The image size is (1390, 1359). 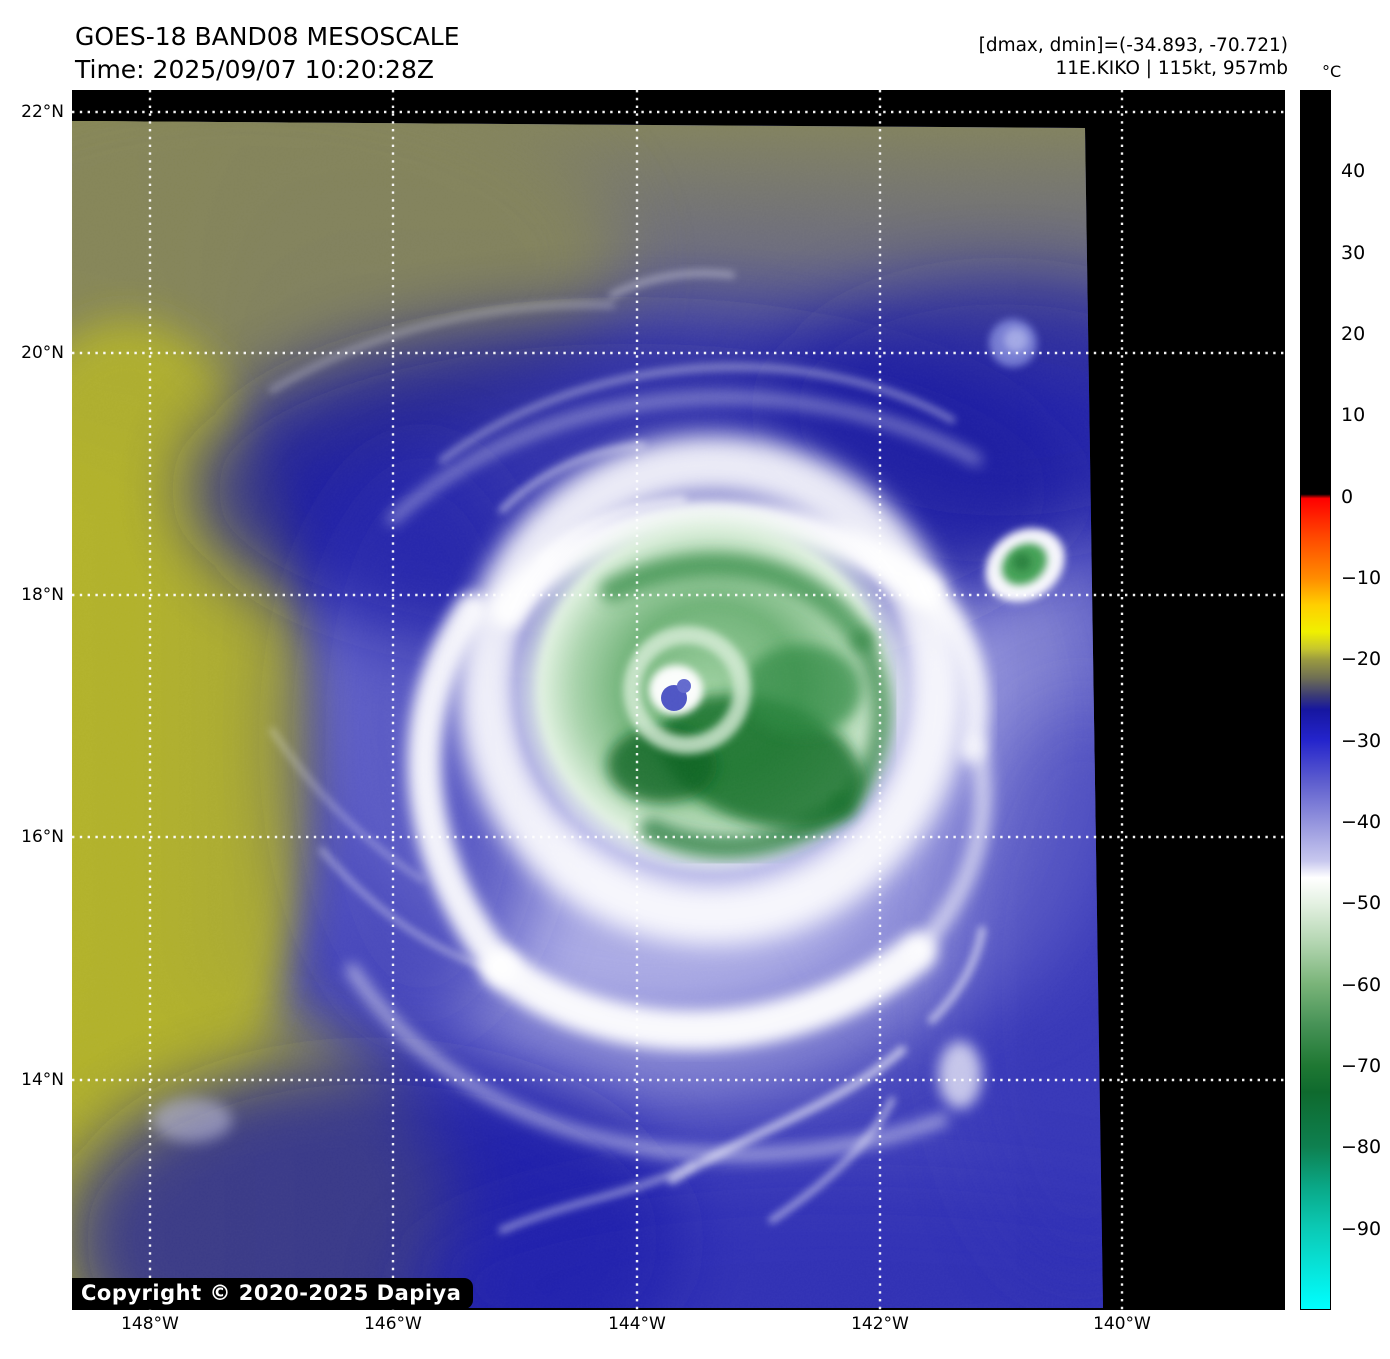 I want to click on x-tick-label: 144°W, so click(x=637, y=1324).